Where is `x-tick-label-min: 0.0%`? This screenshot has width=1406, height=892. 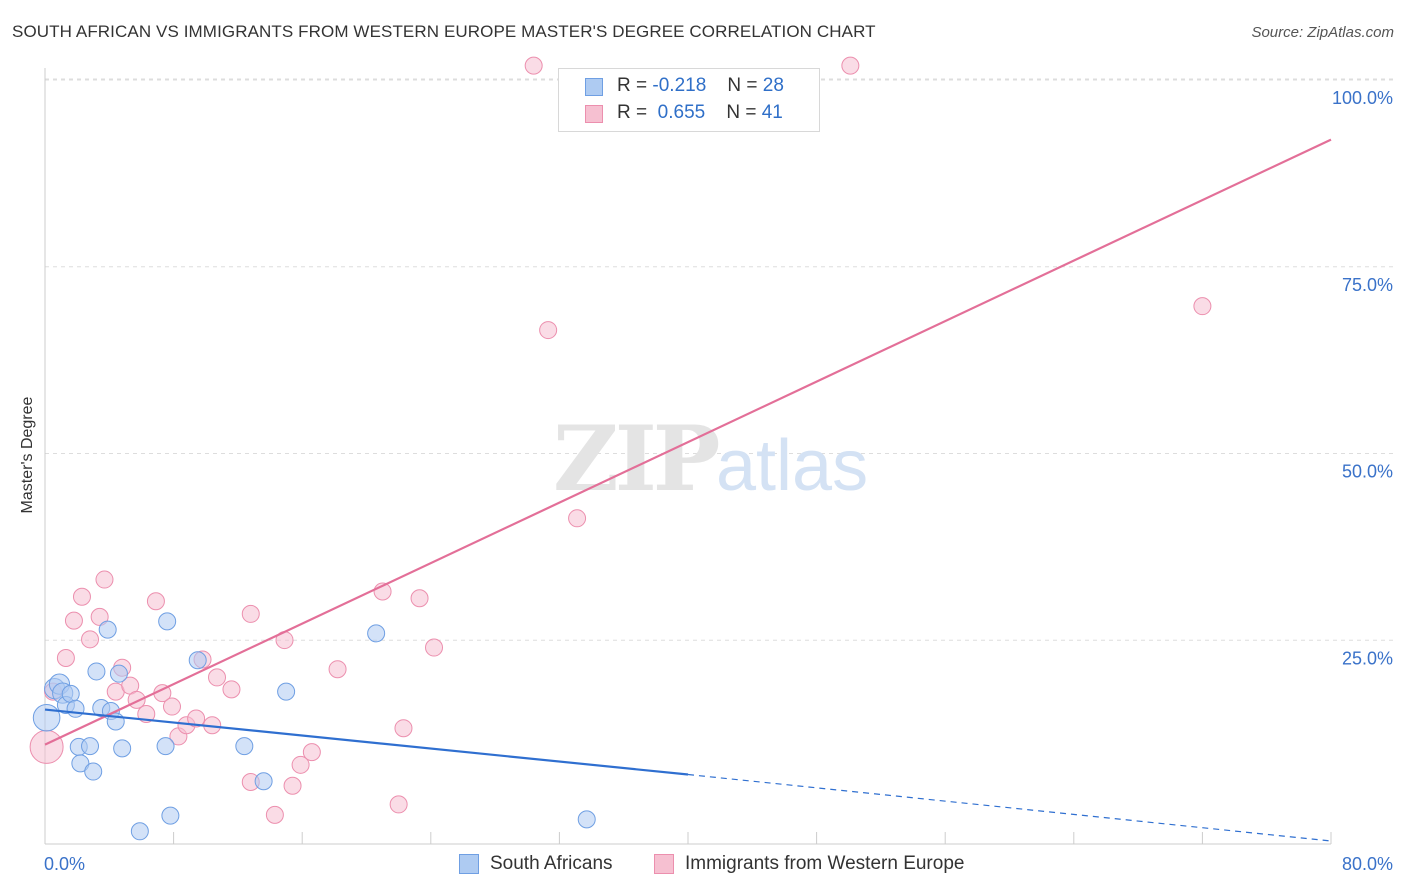
x-tick-label-min: 0.0% is located at coordinates (64, 864).